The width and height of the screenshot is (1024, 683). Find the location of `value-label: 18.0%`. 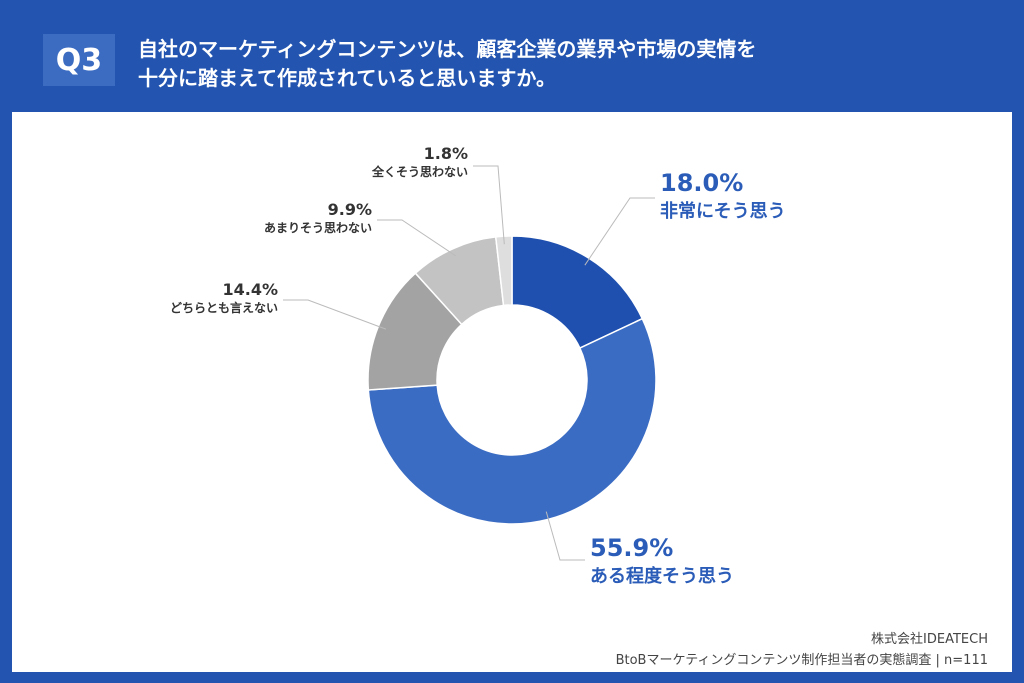

value-label: 18.0% is located at coordinates (701, 183).